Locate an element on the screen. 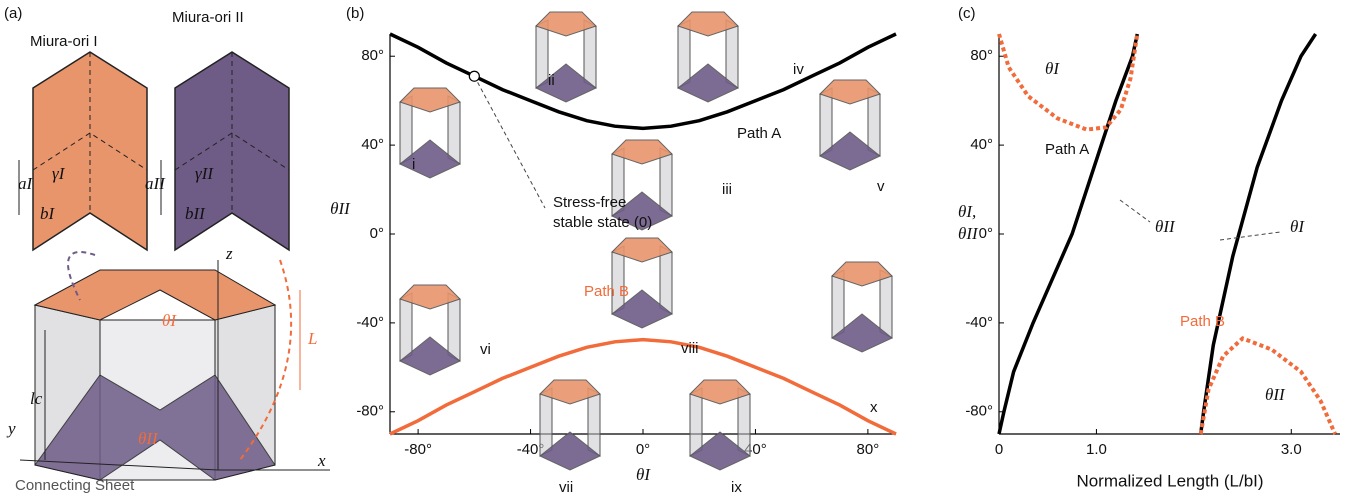 The image size is (1347, 498). diagram-label: θI is located at coordinates (169, 320).